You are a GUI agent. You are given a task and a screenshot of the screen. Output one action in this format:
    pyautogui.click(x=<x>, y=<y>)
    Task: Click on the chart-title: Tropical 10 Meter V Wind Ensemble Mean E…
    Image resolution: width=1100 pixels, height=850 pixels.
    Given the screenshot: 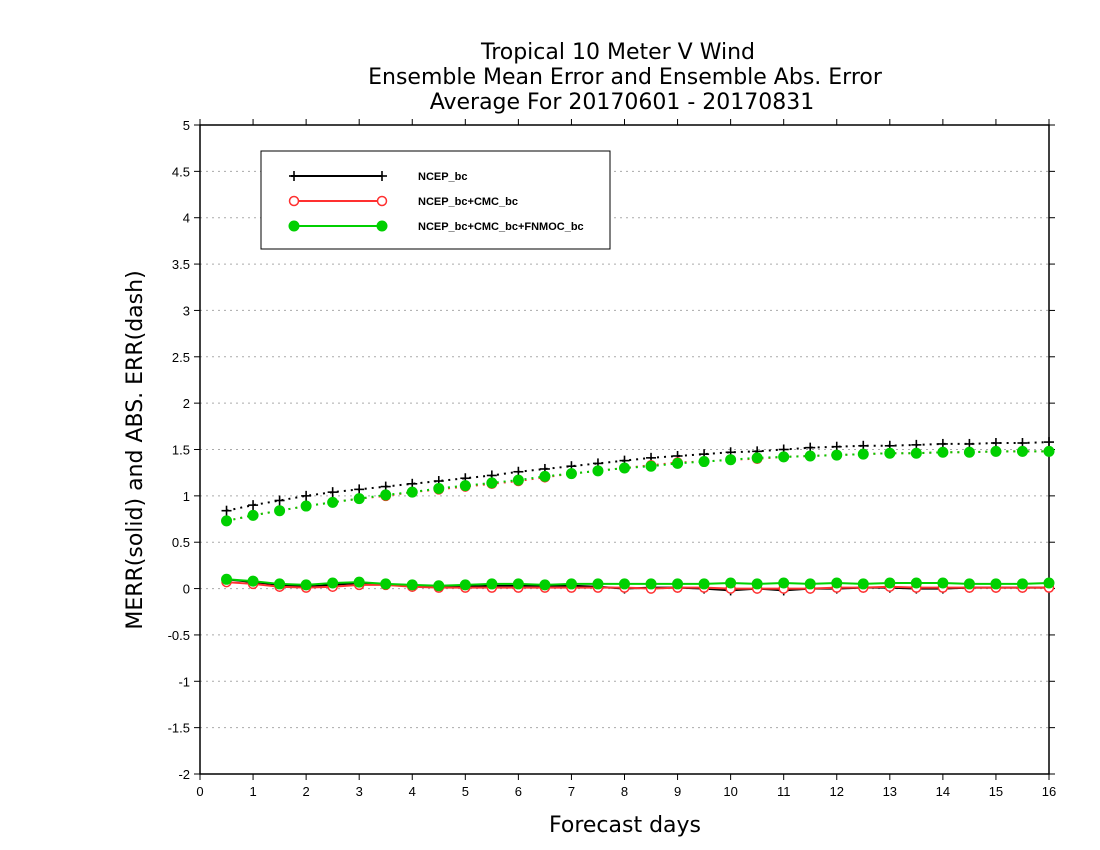 What is the action you would take?
    pyautogui.click(x=625, y=77)
    